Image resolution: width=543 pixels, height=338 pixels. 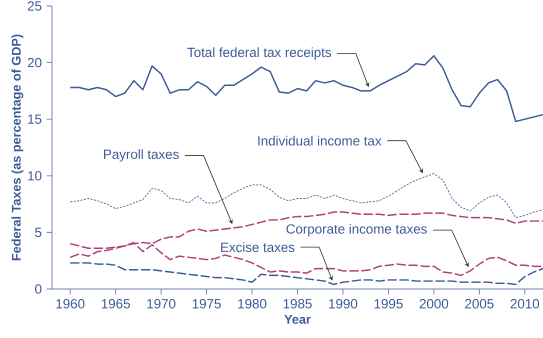 What do you see at coordinates (38, 233) in the screenshot?
I see `y-tick-label: 5` at bounding box center [38, 233].